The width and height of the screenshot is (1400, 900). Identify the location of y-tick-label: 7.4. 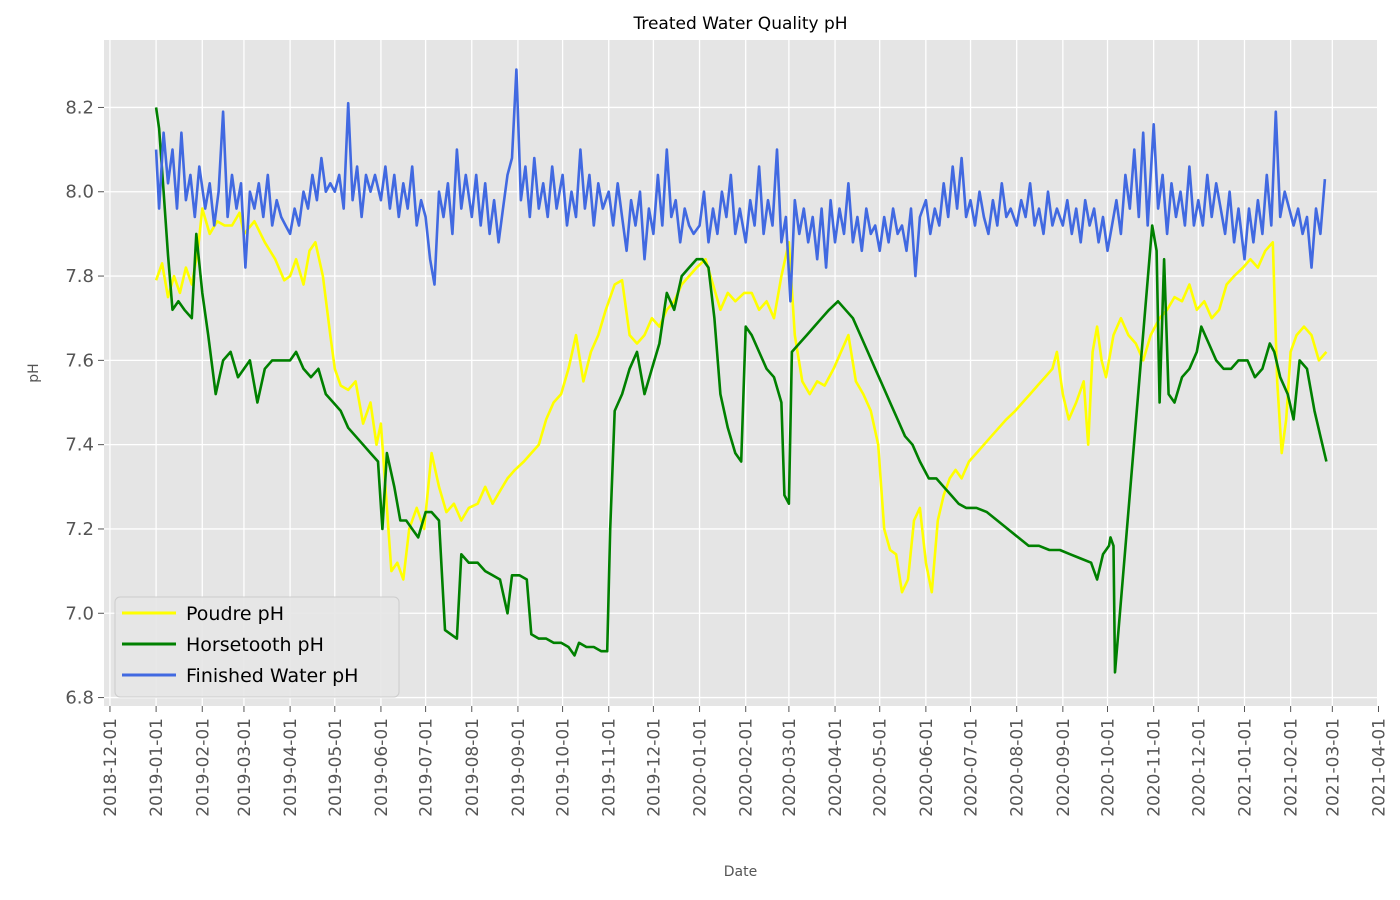
(79, 445).